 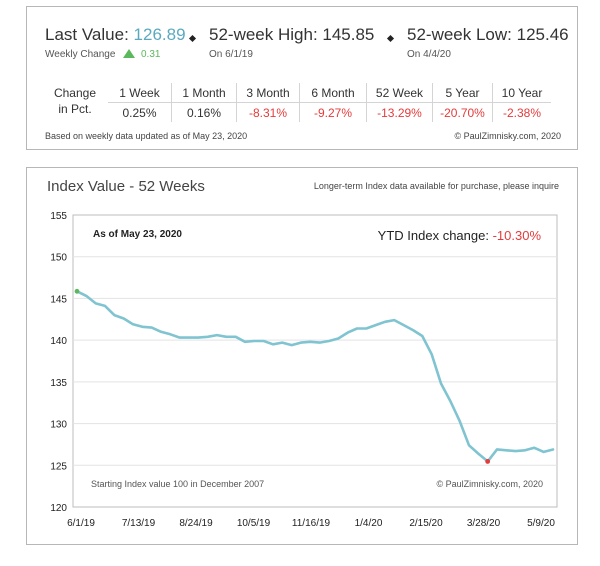 I want to click on value-6-month: -9.27%, so click(x=333, y=112).